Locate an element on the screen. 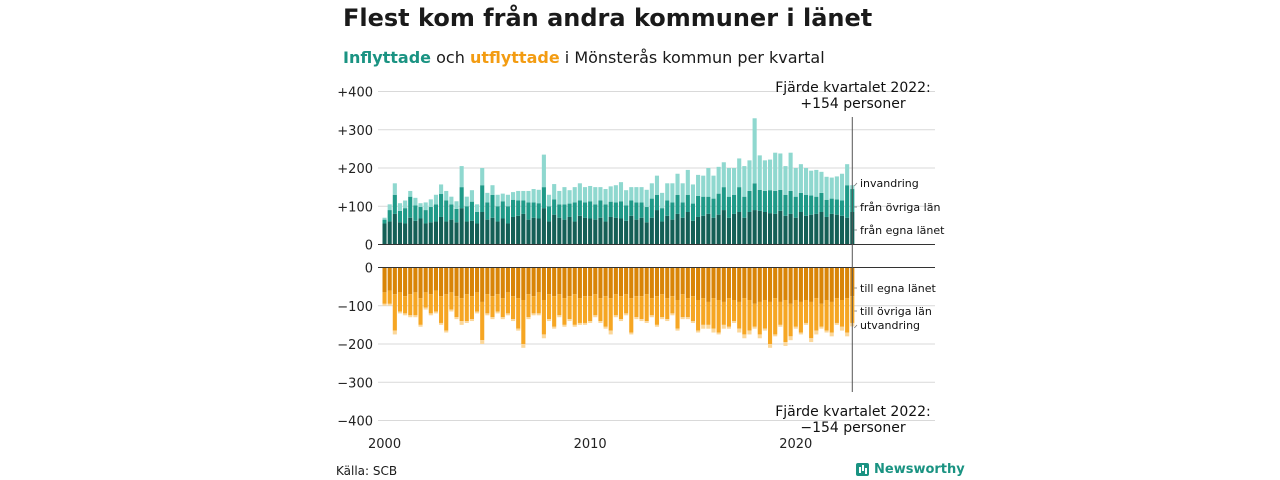 The image size is (1280, 480). series-label: utvandring is located at coordinates (890, 325).